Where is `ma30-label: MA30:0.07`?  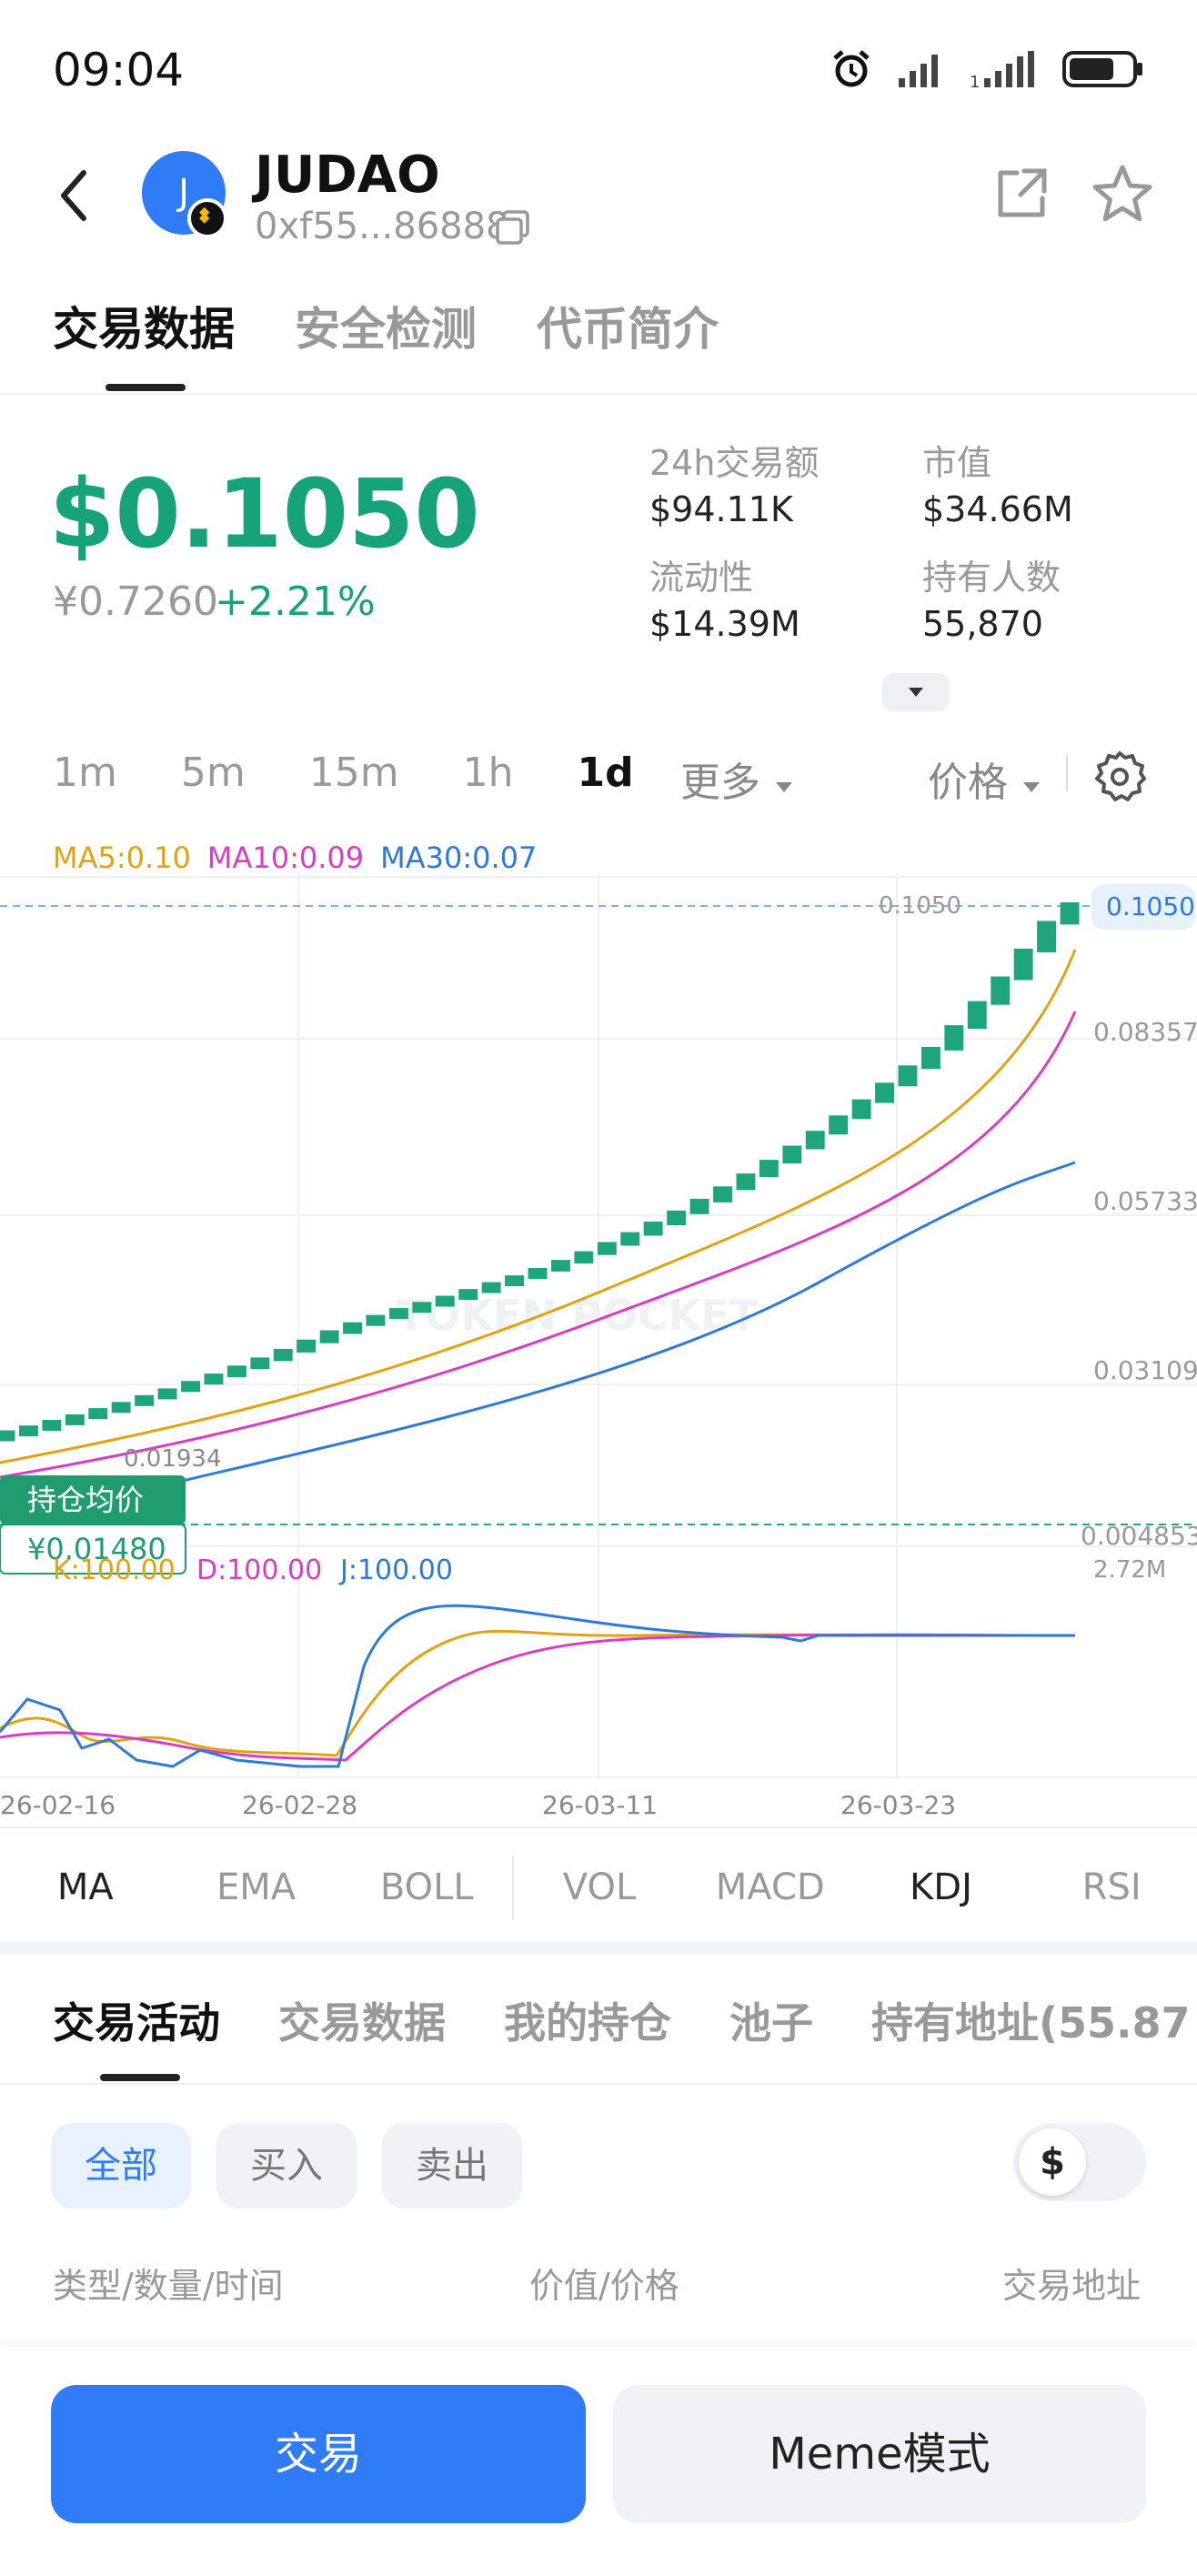 ma30-label: MA30:0.07 is located at coordinates (459, 857).